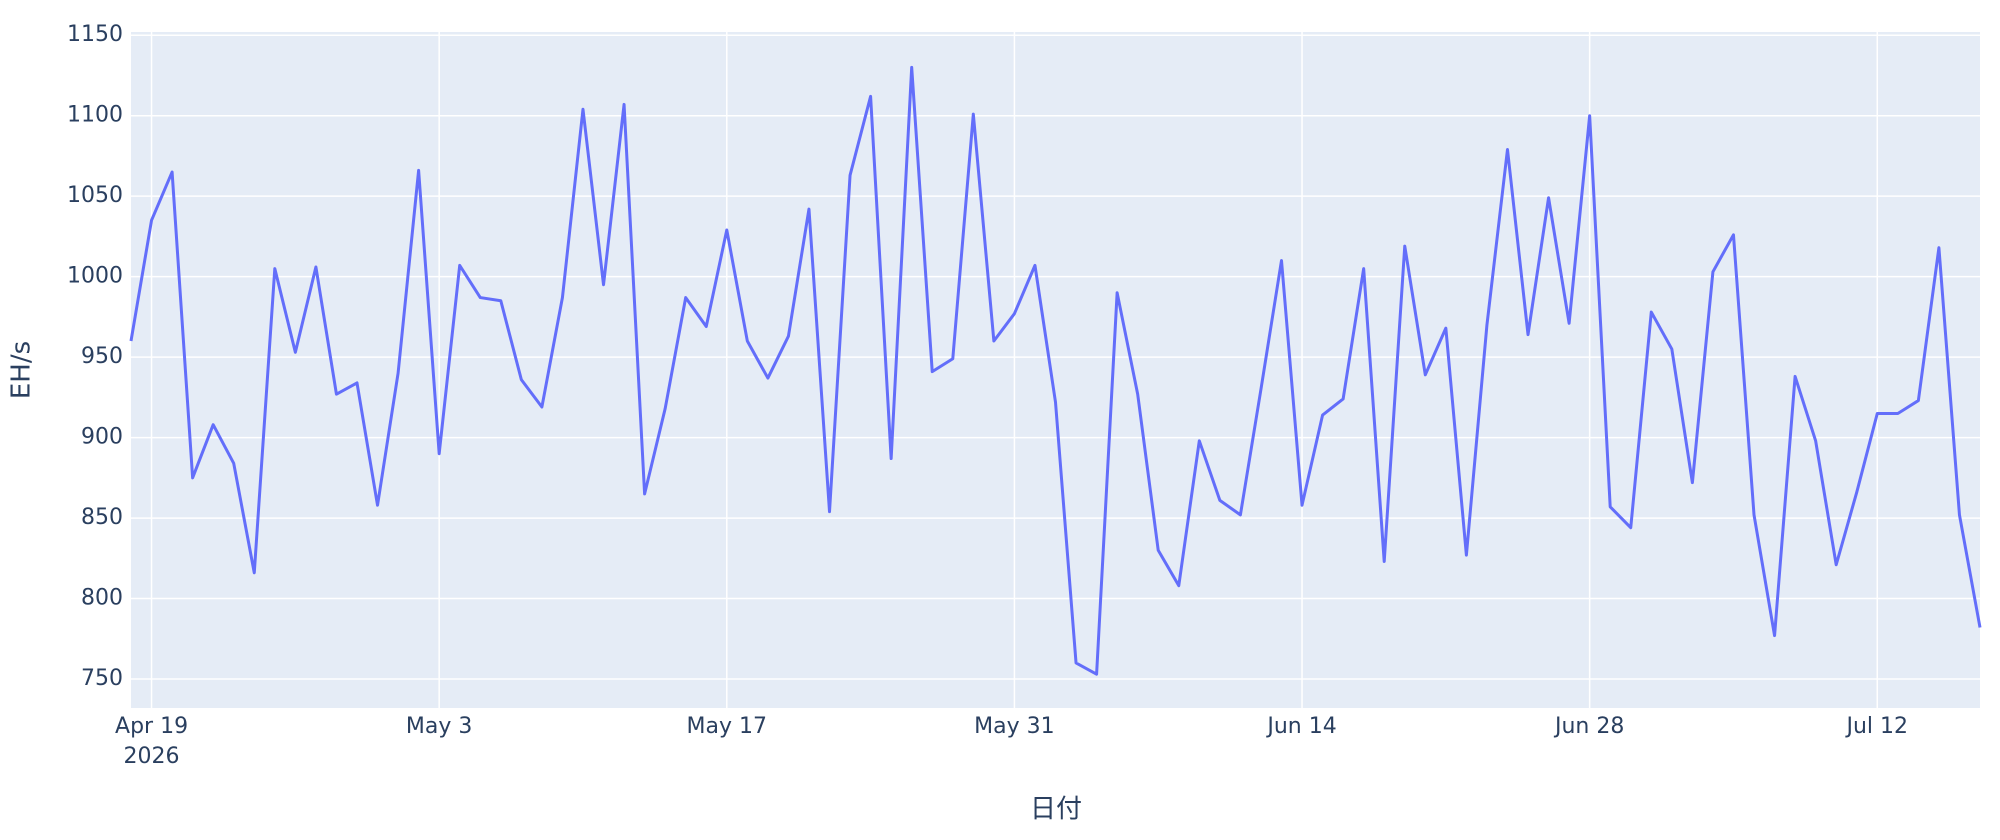  What do you see at coordinates (22, 370) in the screenshot?
I see `y-axis-title: EH/s` at bounding box center [22, 370].